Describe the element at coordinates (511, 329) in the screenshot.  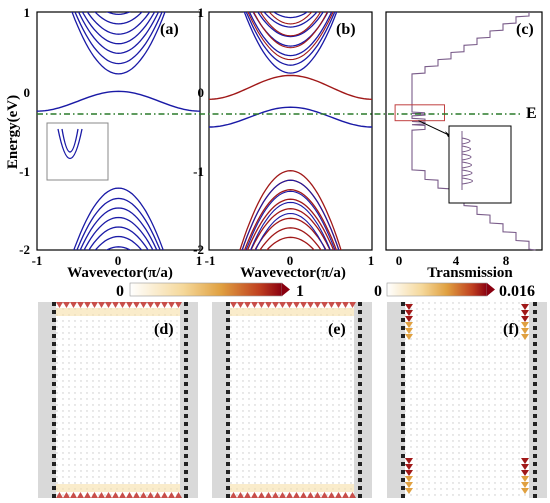
I see `panel-label-f: (f)` at that location.